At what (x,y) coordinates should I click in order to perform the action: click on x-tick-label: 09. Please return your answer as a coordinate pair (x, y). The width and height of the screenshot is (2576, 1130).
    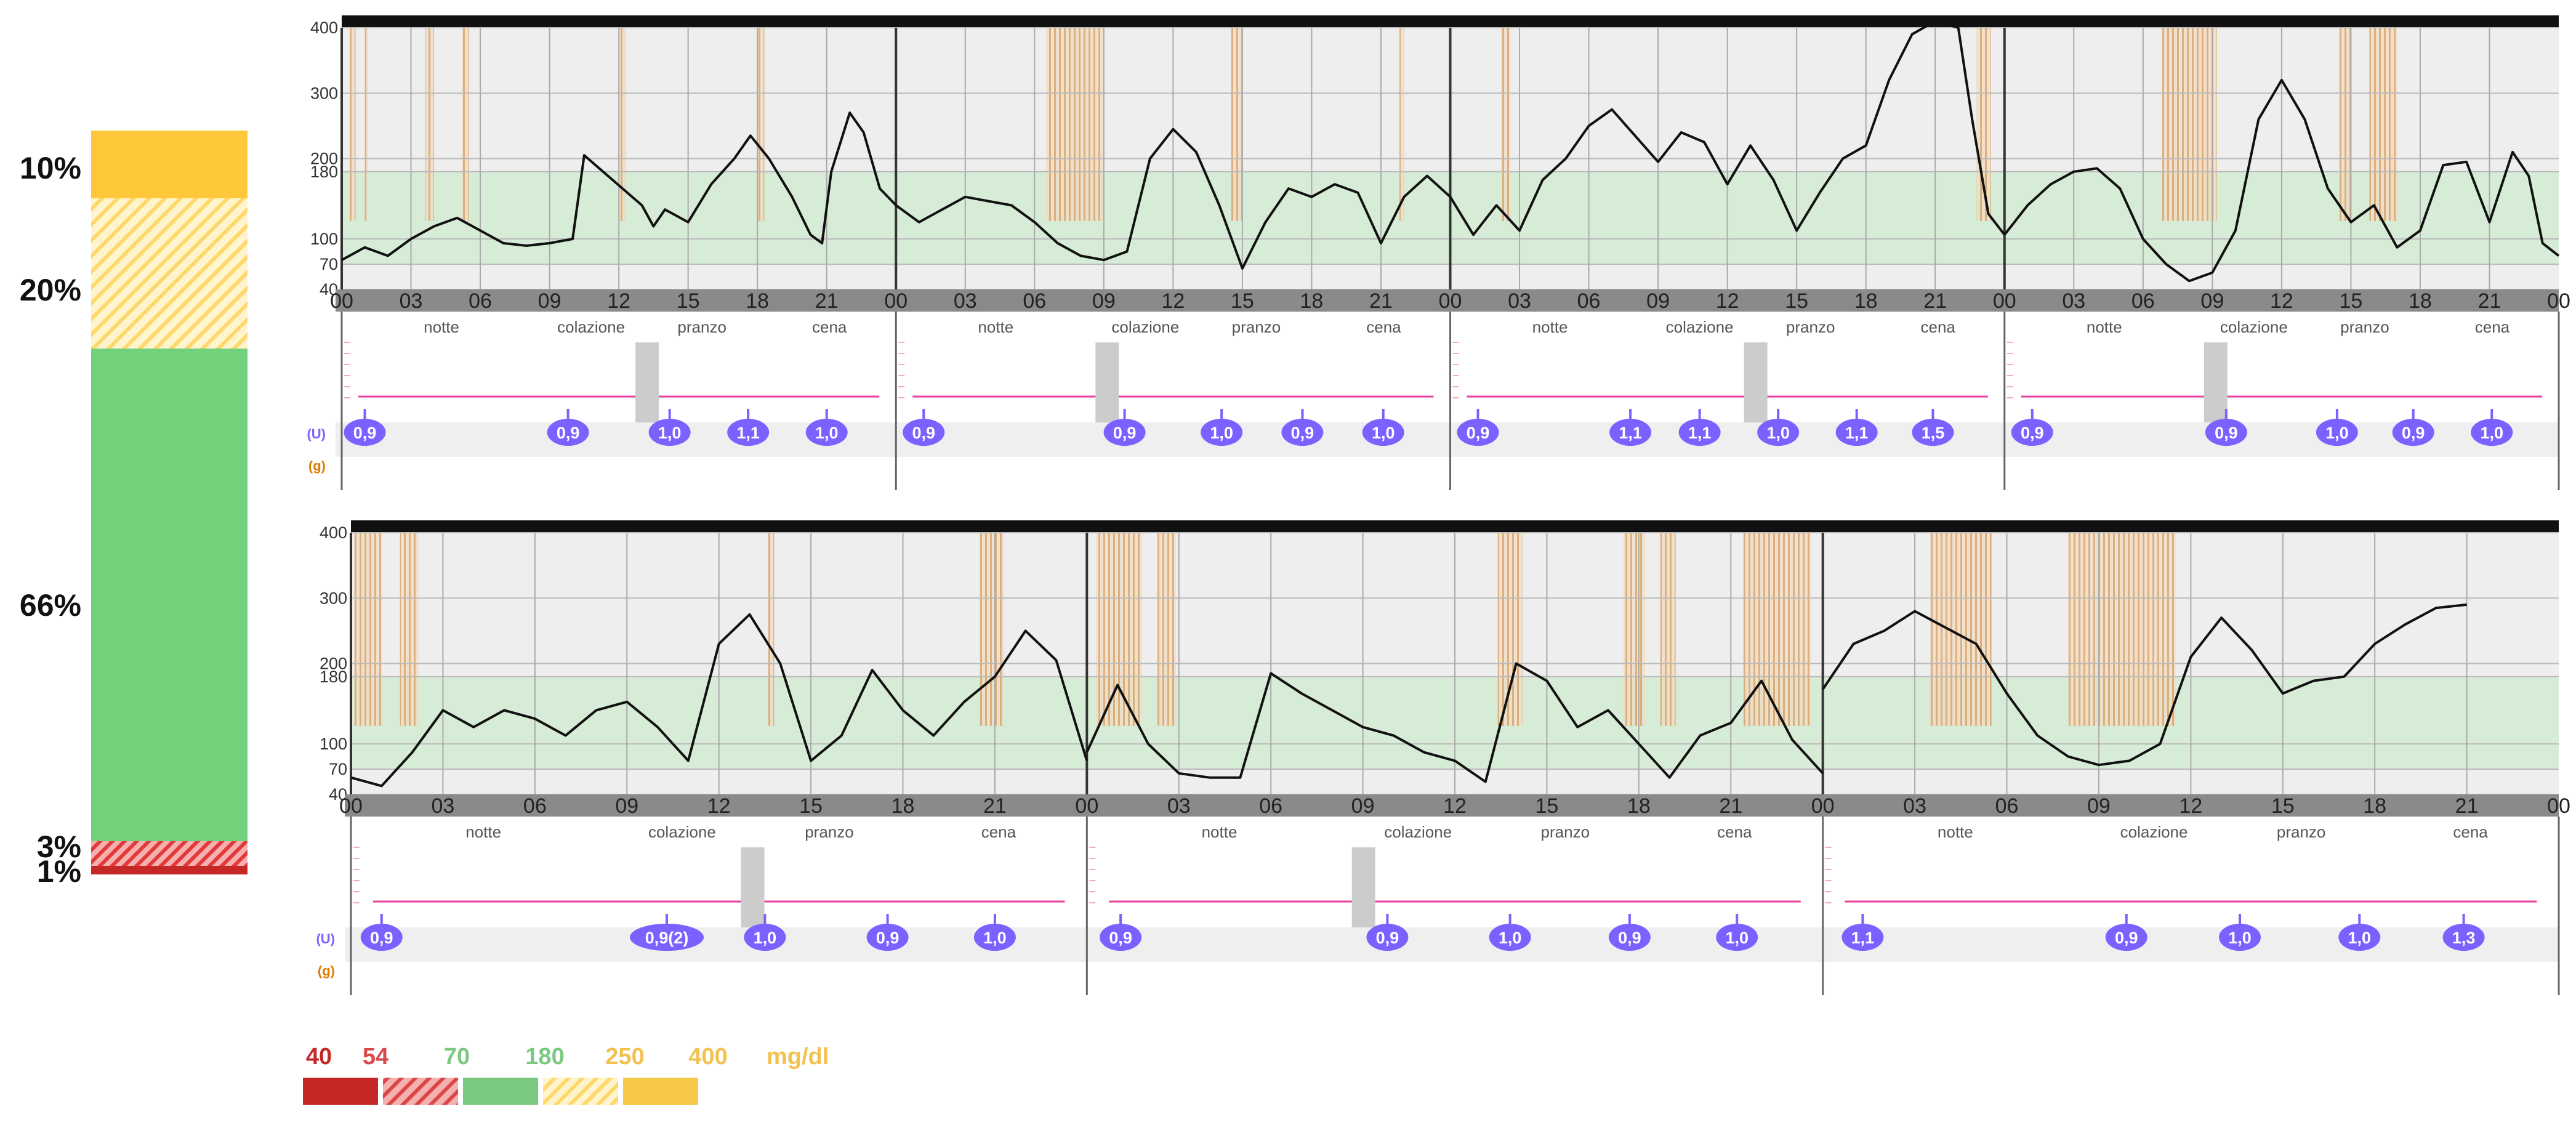
    Looking at the image, I should click on (1104, 301).